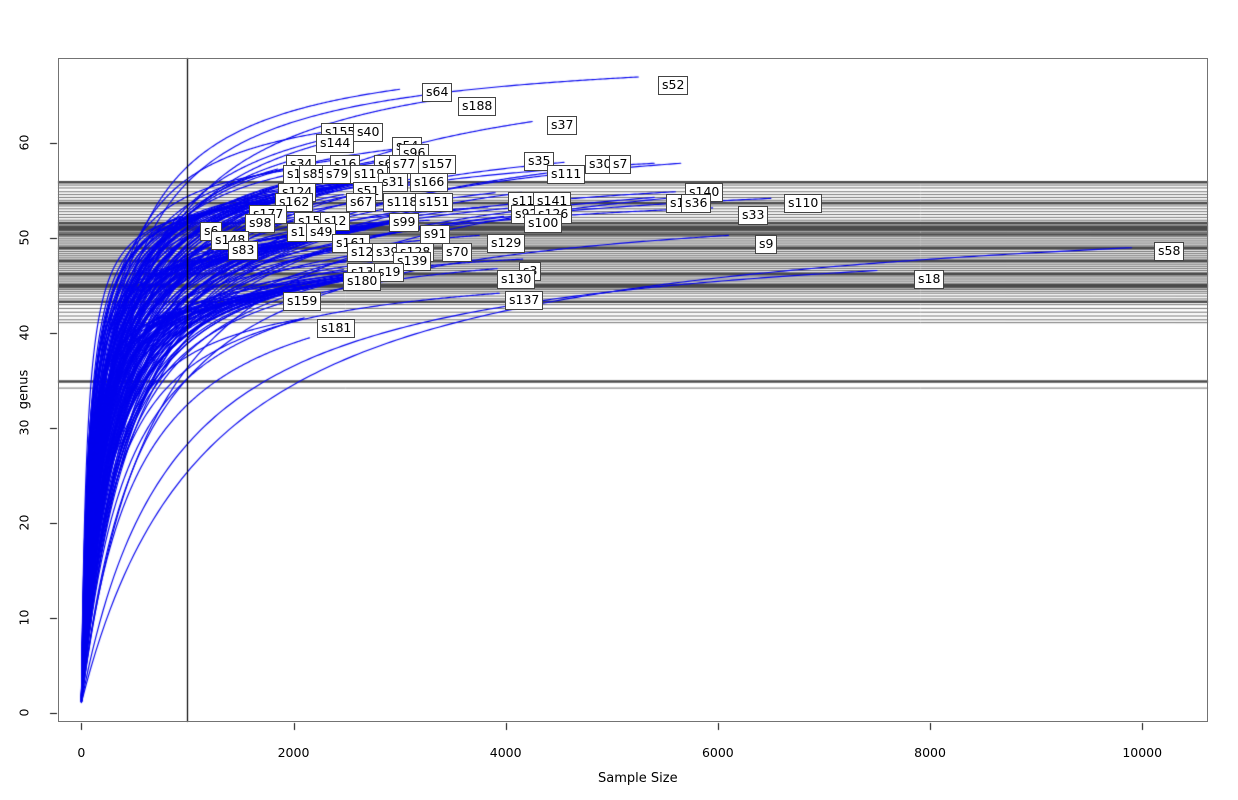 This screenshot has width=1238, height=800. I want to click on curve-label-s110: s110, so click(803, 203).